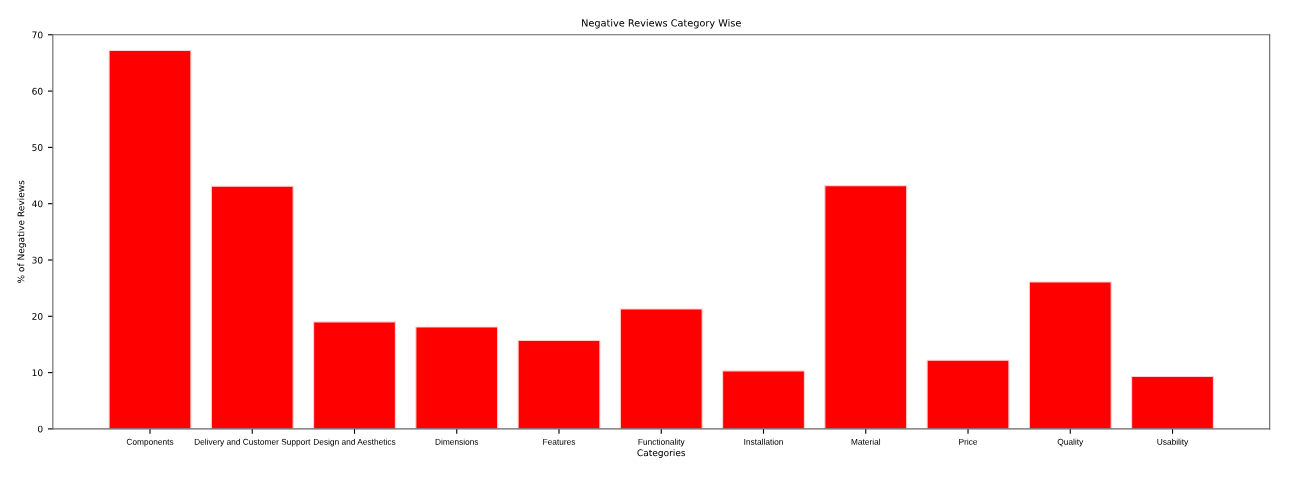  Describe the element at coordinates (37, 204) in the screenshot. I see `y-tick-label: 40` at that location.